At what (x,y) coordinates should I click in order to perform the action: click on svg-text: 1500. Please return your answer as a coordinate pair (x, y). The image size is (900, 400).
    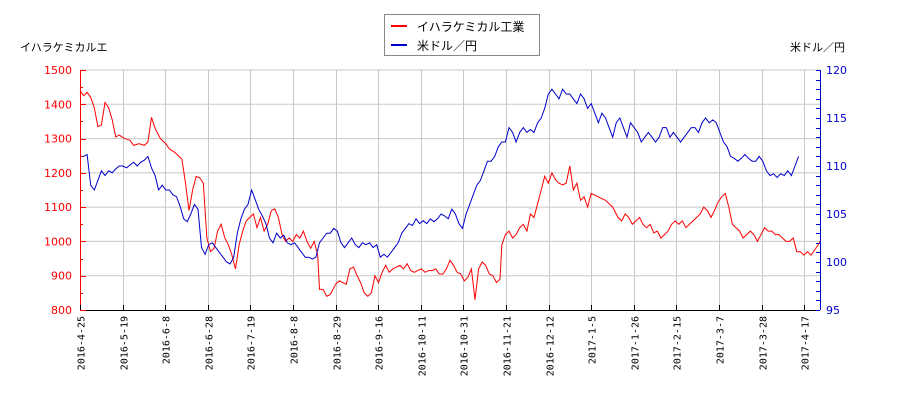
    Looking at the image, I should click on (58, 70).